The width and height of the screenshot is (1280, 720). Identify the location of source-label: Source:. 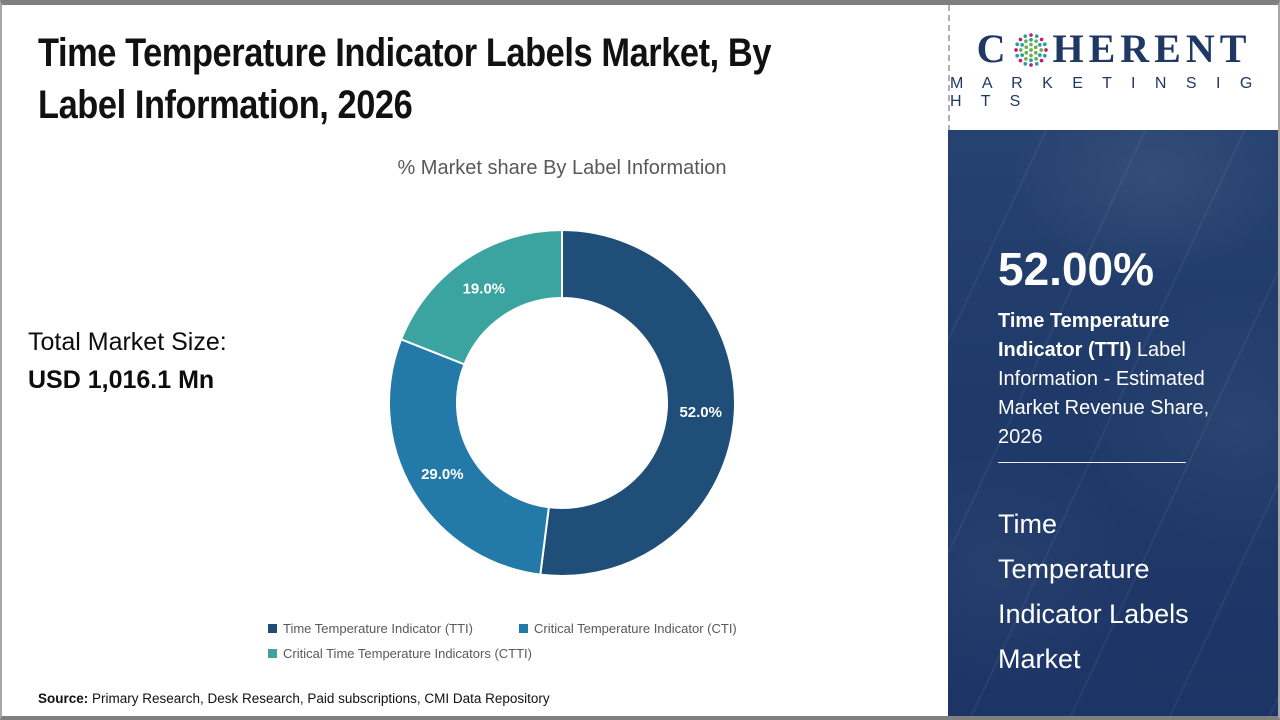
(63, 698).